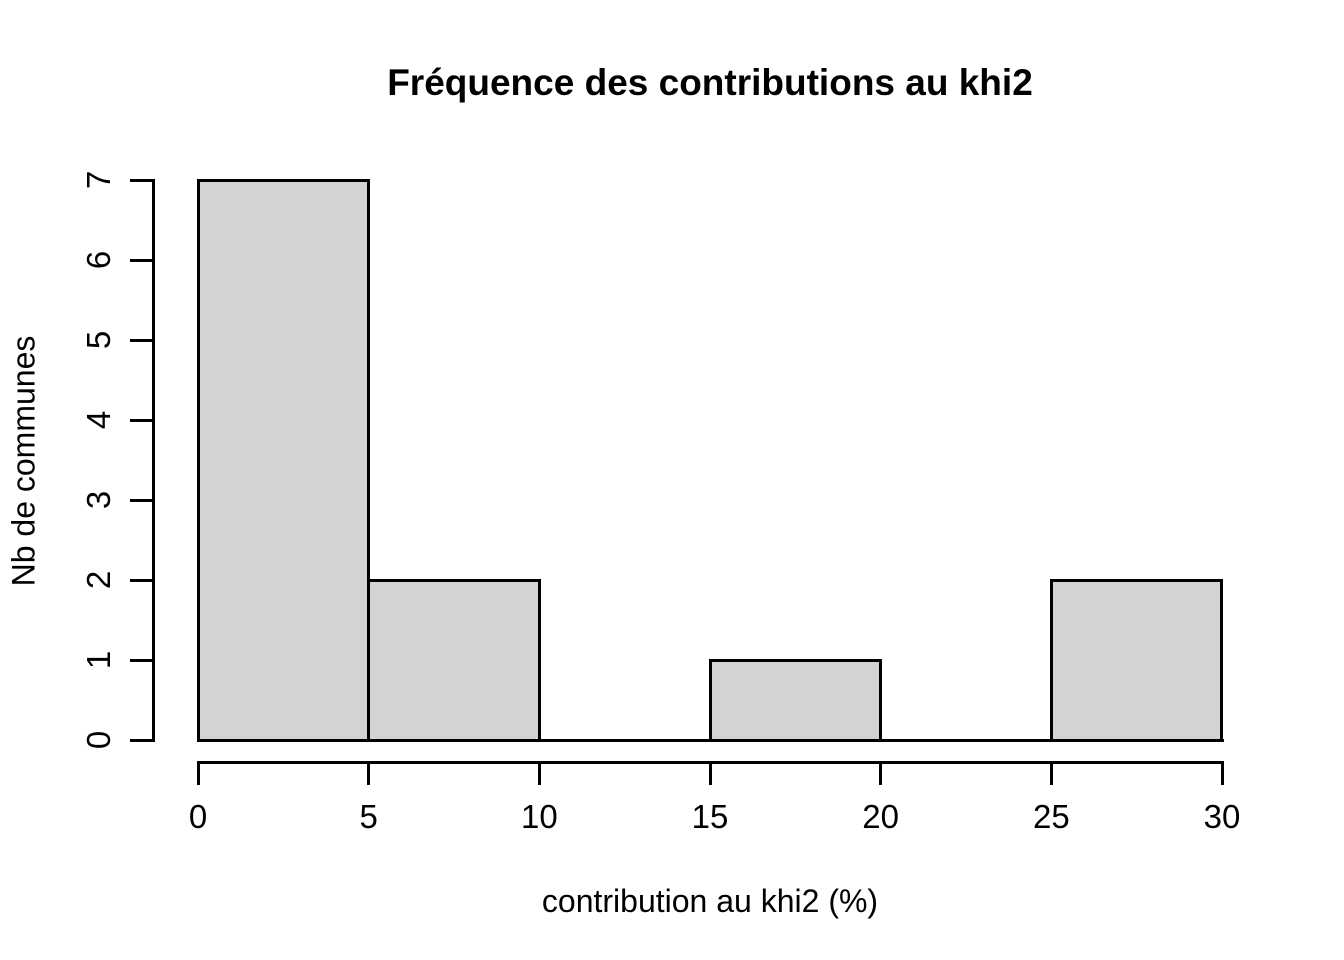  Describe the element at coordinates (98, 580) in the screenshot. I see `y-tick-label-text: 2` at that location.